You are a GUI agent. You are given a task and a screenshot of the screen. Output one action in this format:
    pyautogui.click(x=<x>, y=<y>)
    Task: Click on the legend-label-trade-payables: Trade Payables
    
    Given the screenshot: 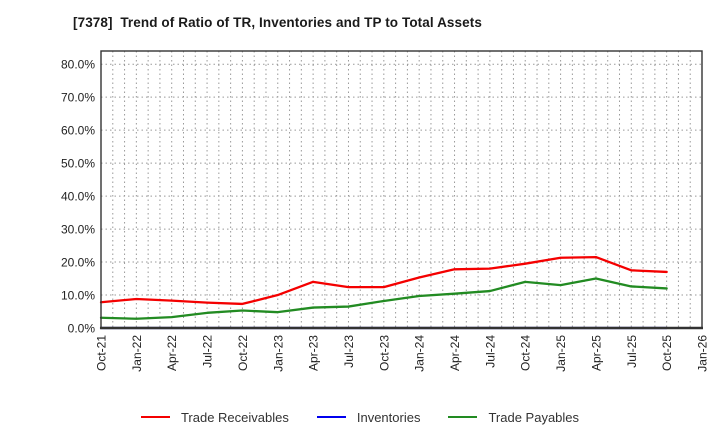 What is the action you would take?
    pyautogui.click(x=534, y=417)
    